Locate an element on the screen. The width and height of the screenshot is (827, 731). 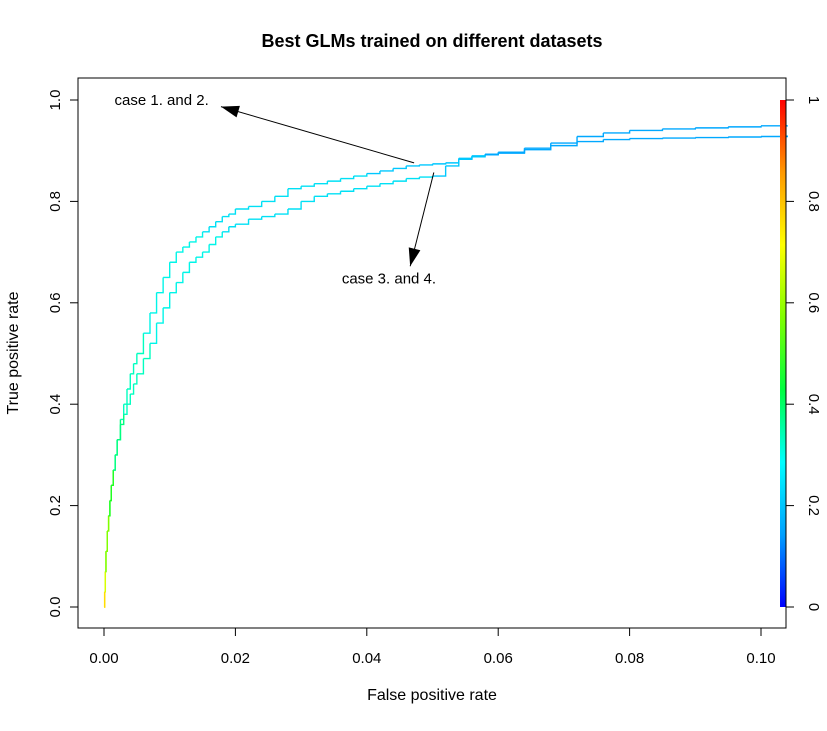
annotation-label: case 3. and 4. is located at coordinates (389, 279).